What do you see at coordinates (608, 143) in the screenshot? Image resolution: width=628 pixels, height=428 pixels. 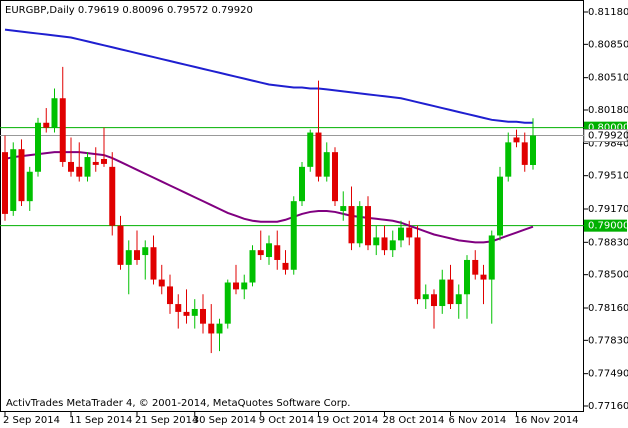 I see `y-tick-label: 0.79840` at bounding box center [608, 143].